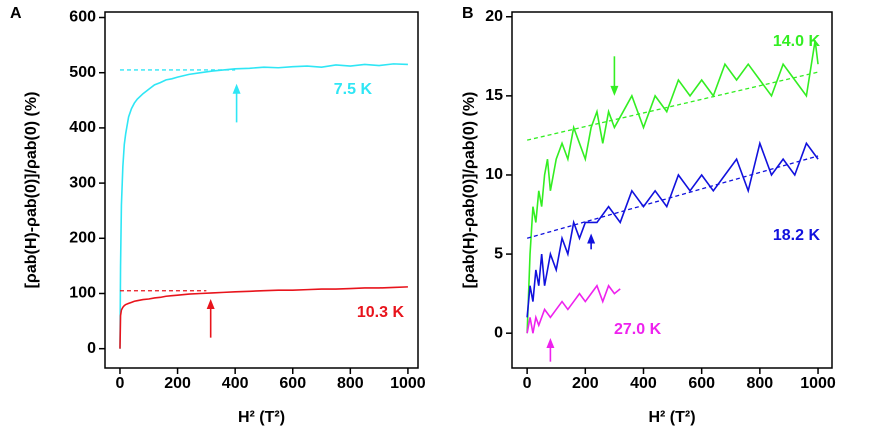 The image size is (872, 440). I want to click on y-tick-label: 10, so click(494, 174).